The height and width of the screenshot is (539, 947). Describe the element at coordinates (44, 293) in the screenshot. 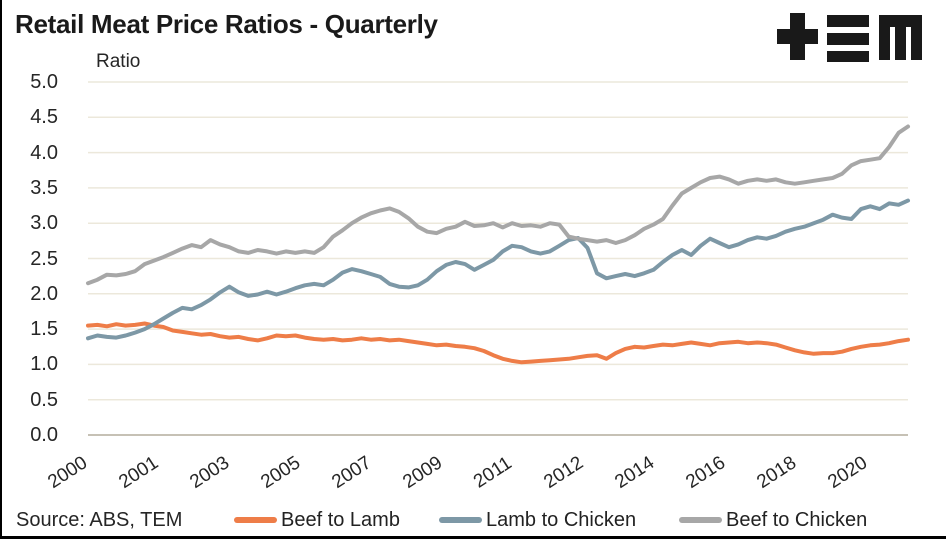

I see `y-tick-label: 2.0` at that location.